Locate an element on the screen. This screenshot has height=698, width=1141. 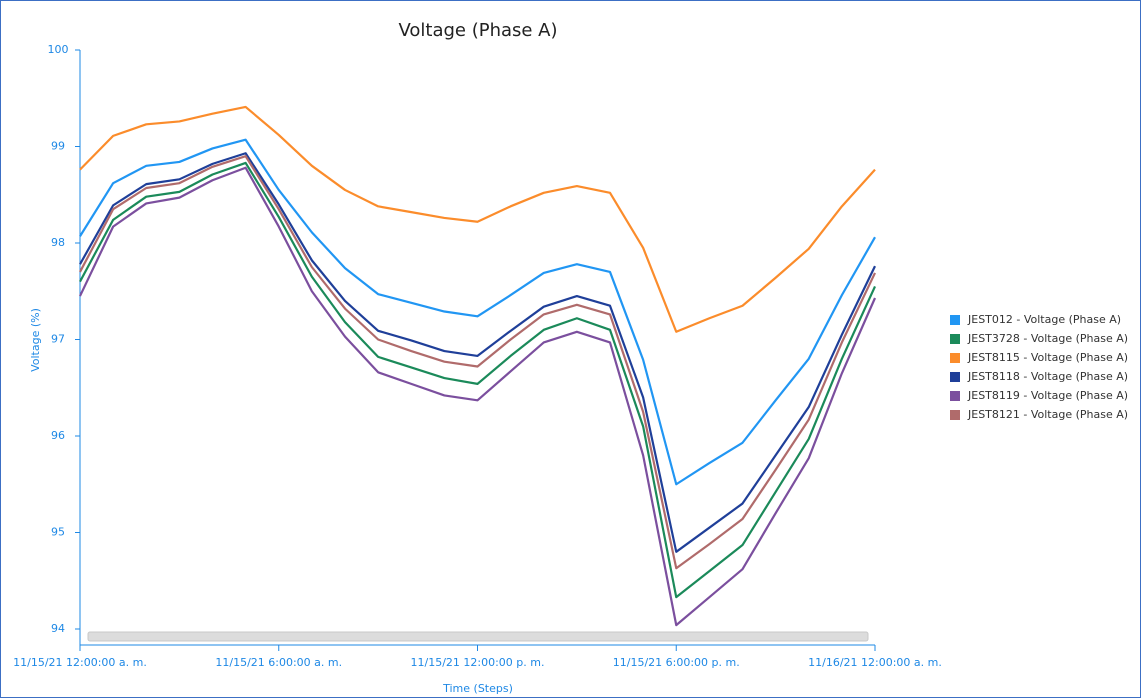
x-axis-label: Time (Steps) is located at coordinates (477, 688).